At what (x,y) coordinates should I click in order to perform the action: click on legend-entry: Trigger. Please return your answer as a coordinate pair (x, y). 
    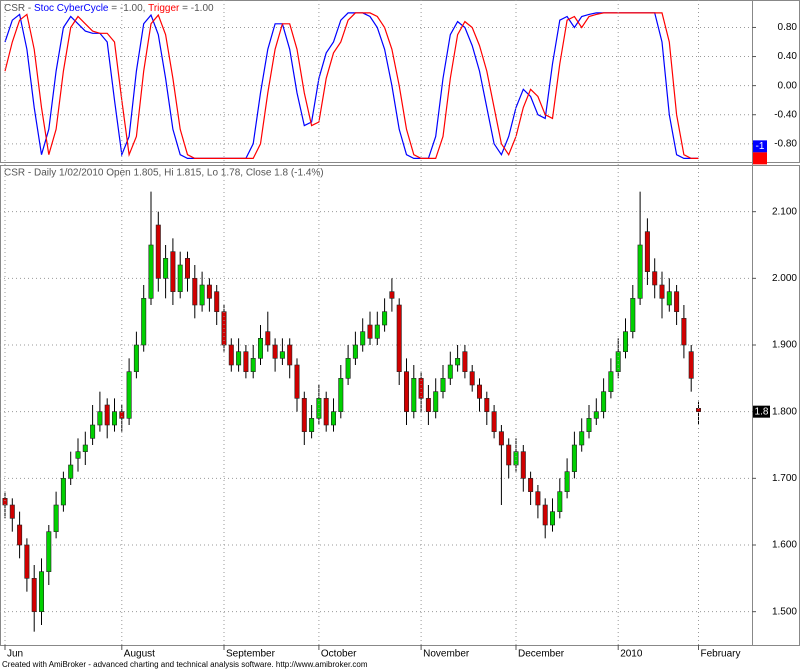
    Looking at the image, I should click on (164, 8).